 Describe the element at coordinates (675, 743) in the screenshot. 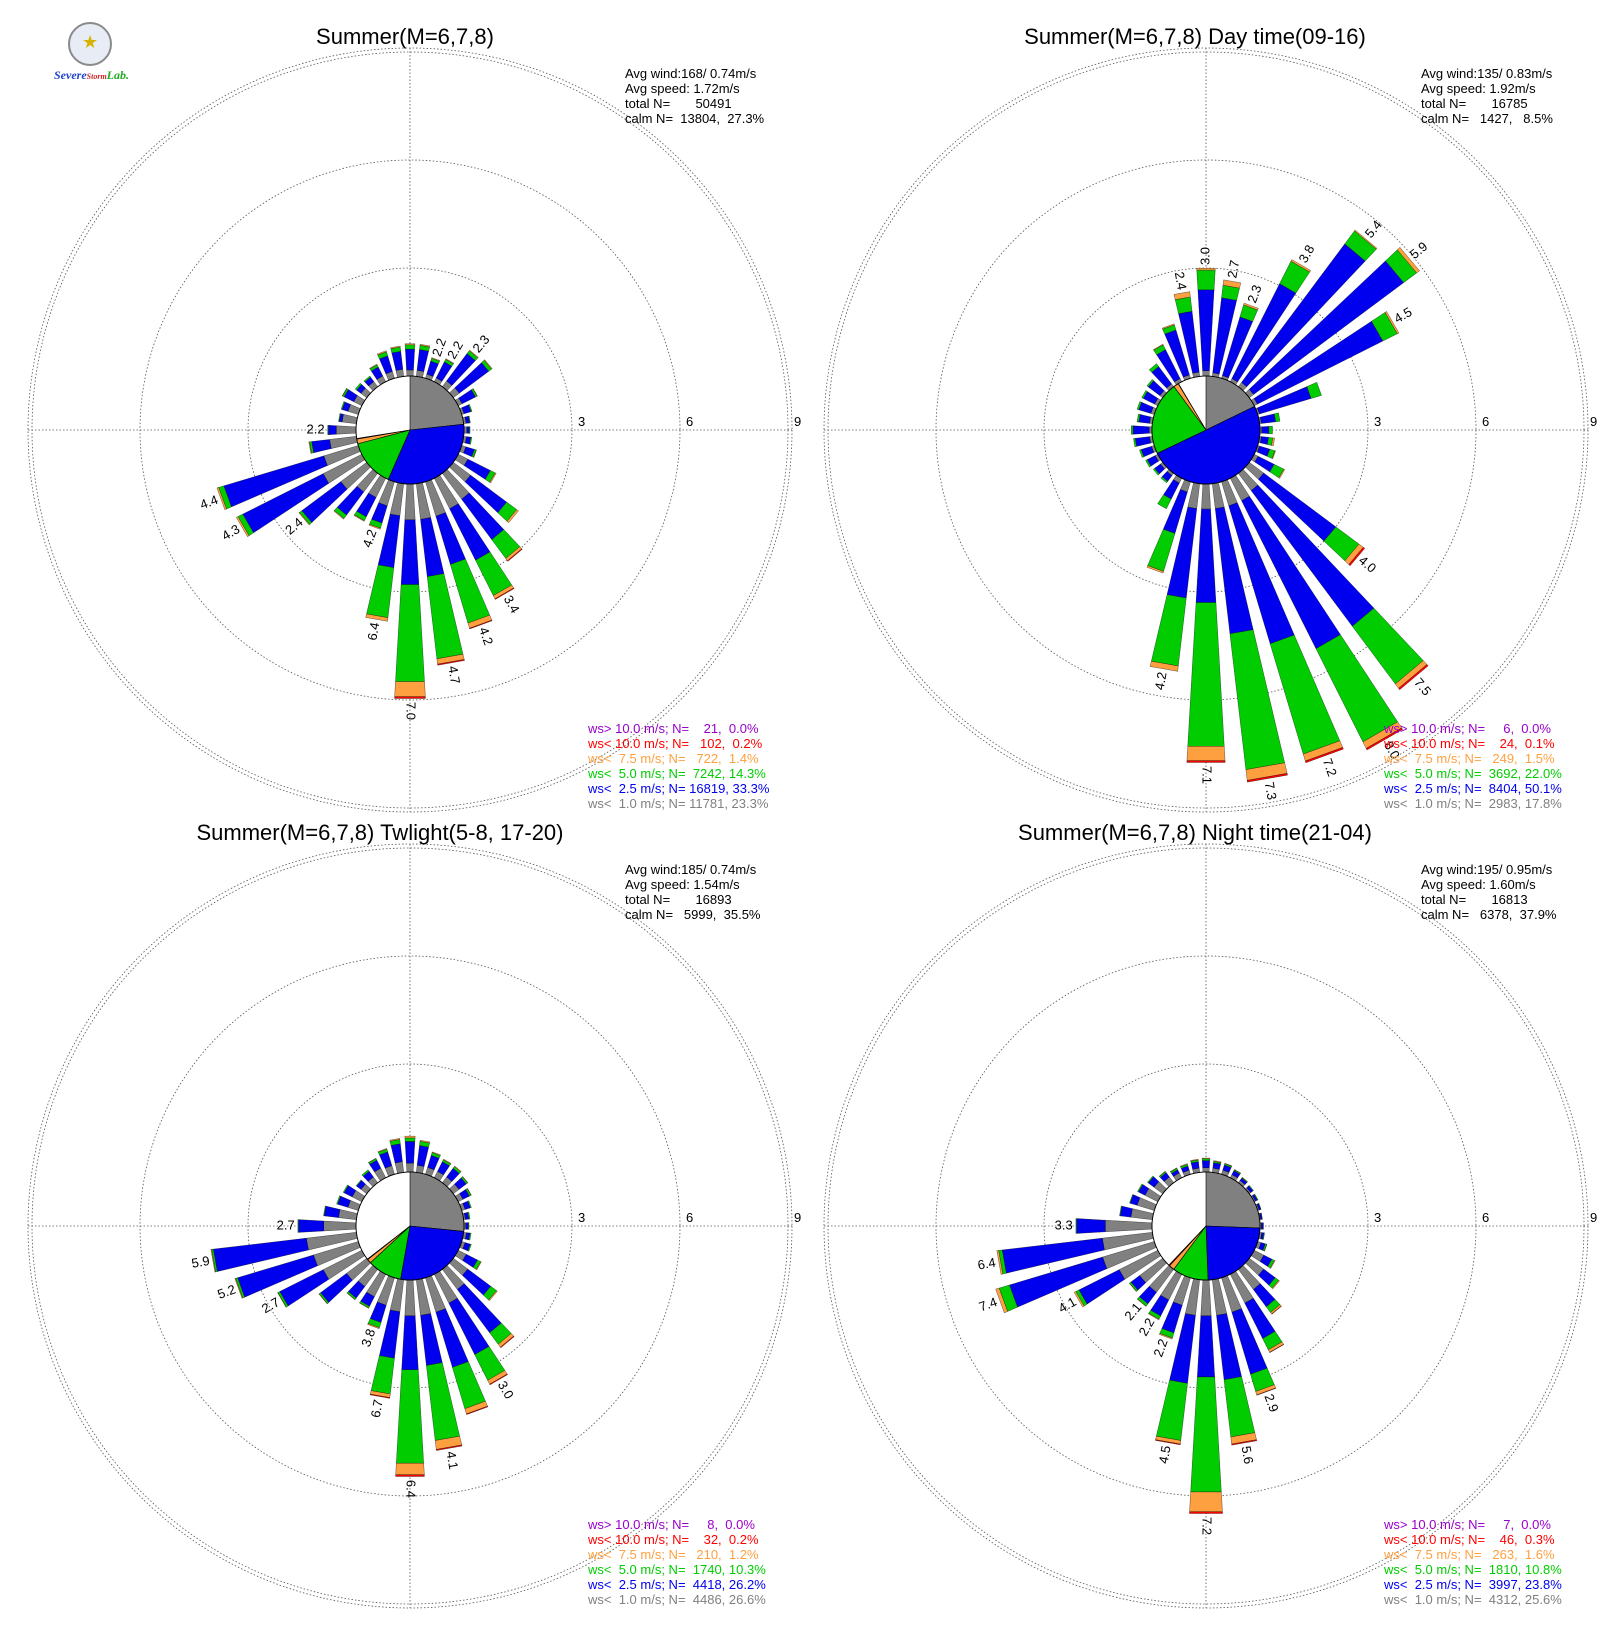

I see `legend-entry: ws< 10.0 m/s; N= 102, 0.2%` at that location.